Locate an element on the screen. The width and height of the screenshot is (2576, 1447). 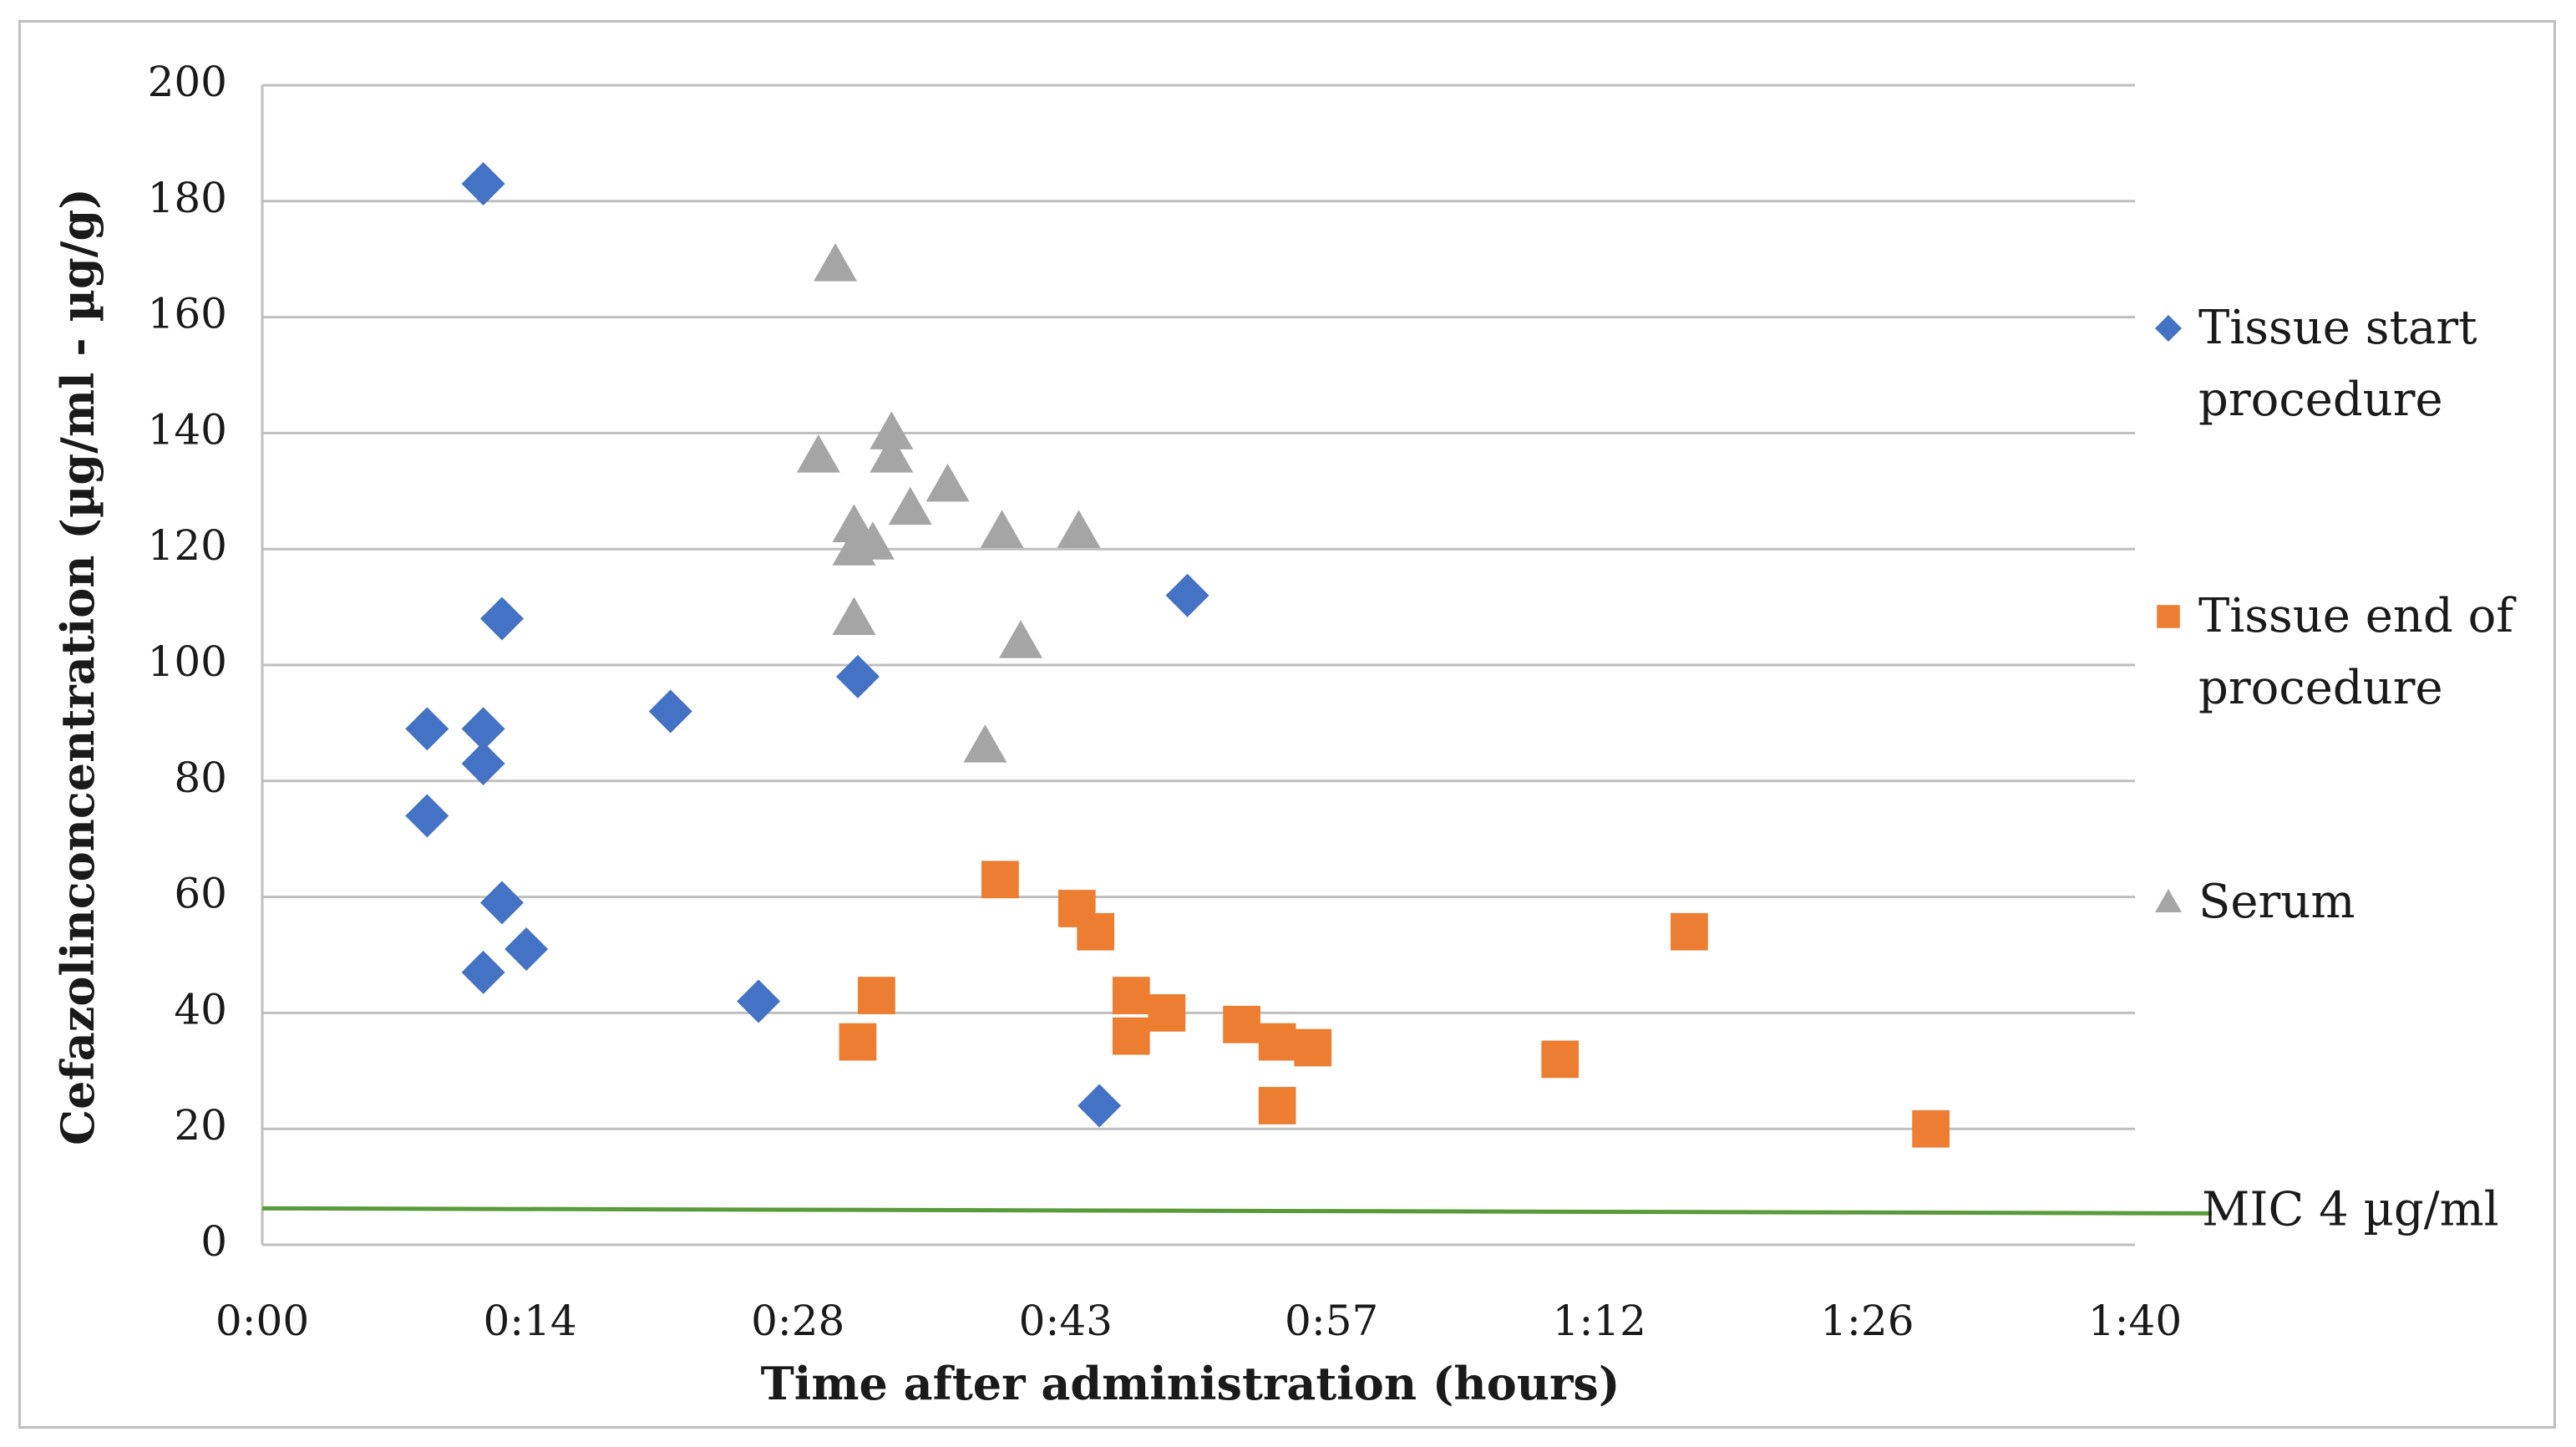
y-tick-label: 100 is located at coordinates (187, 661).